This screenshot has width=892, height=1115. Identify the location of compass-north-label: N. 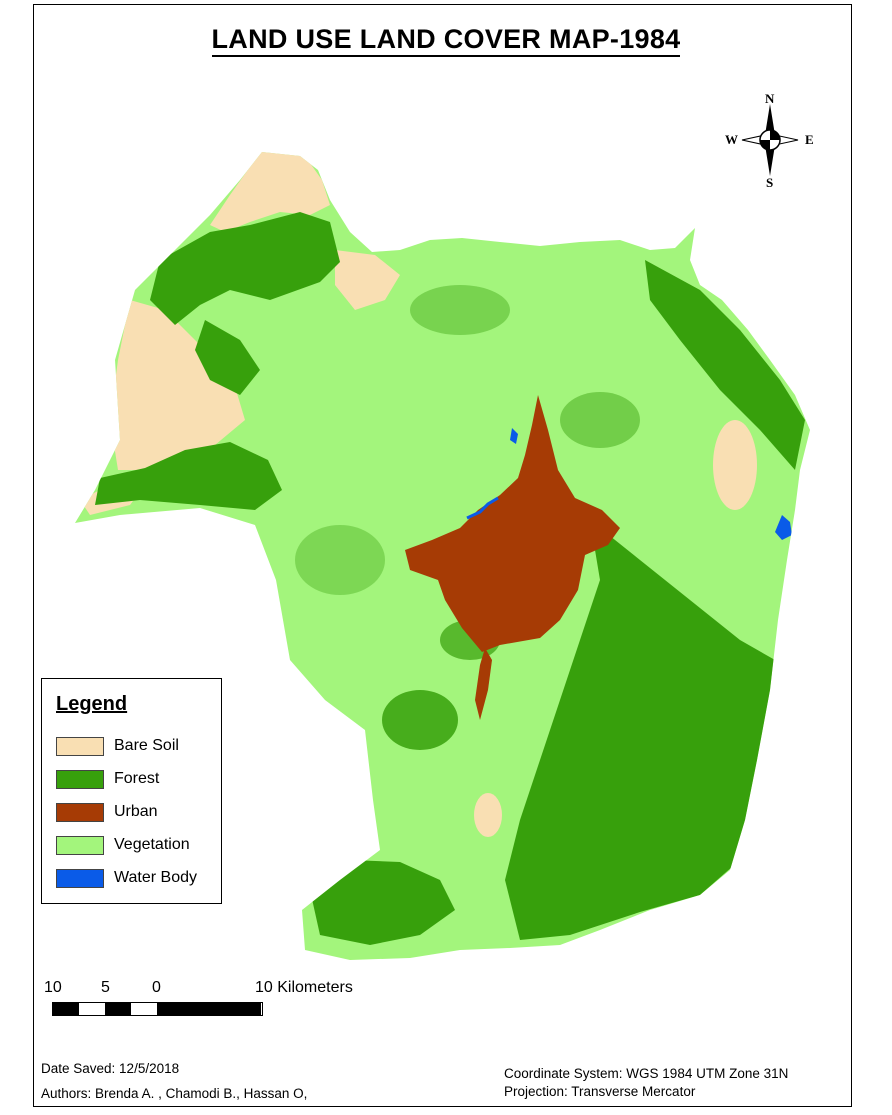
(770, 98).